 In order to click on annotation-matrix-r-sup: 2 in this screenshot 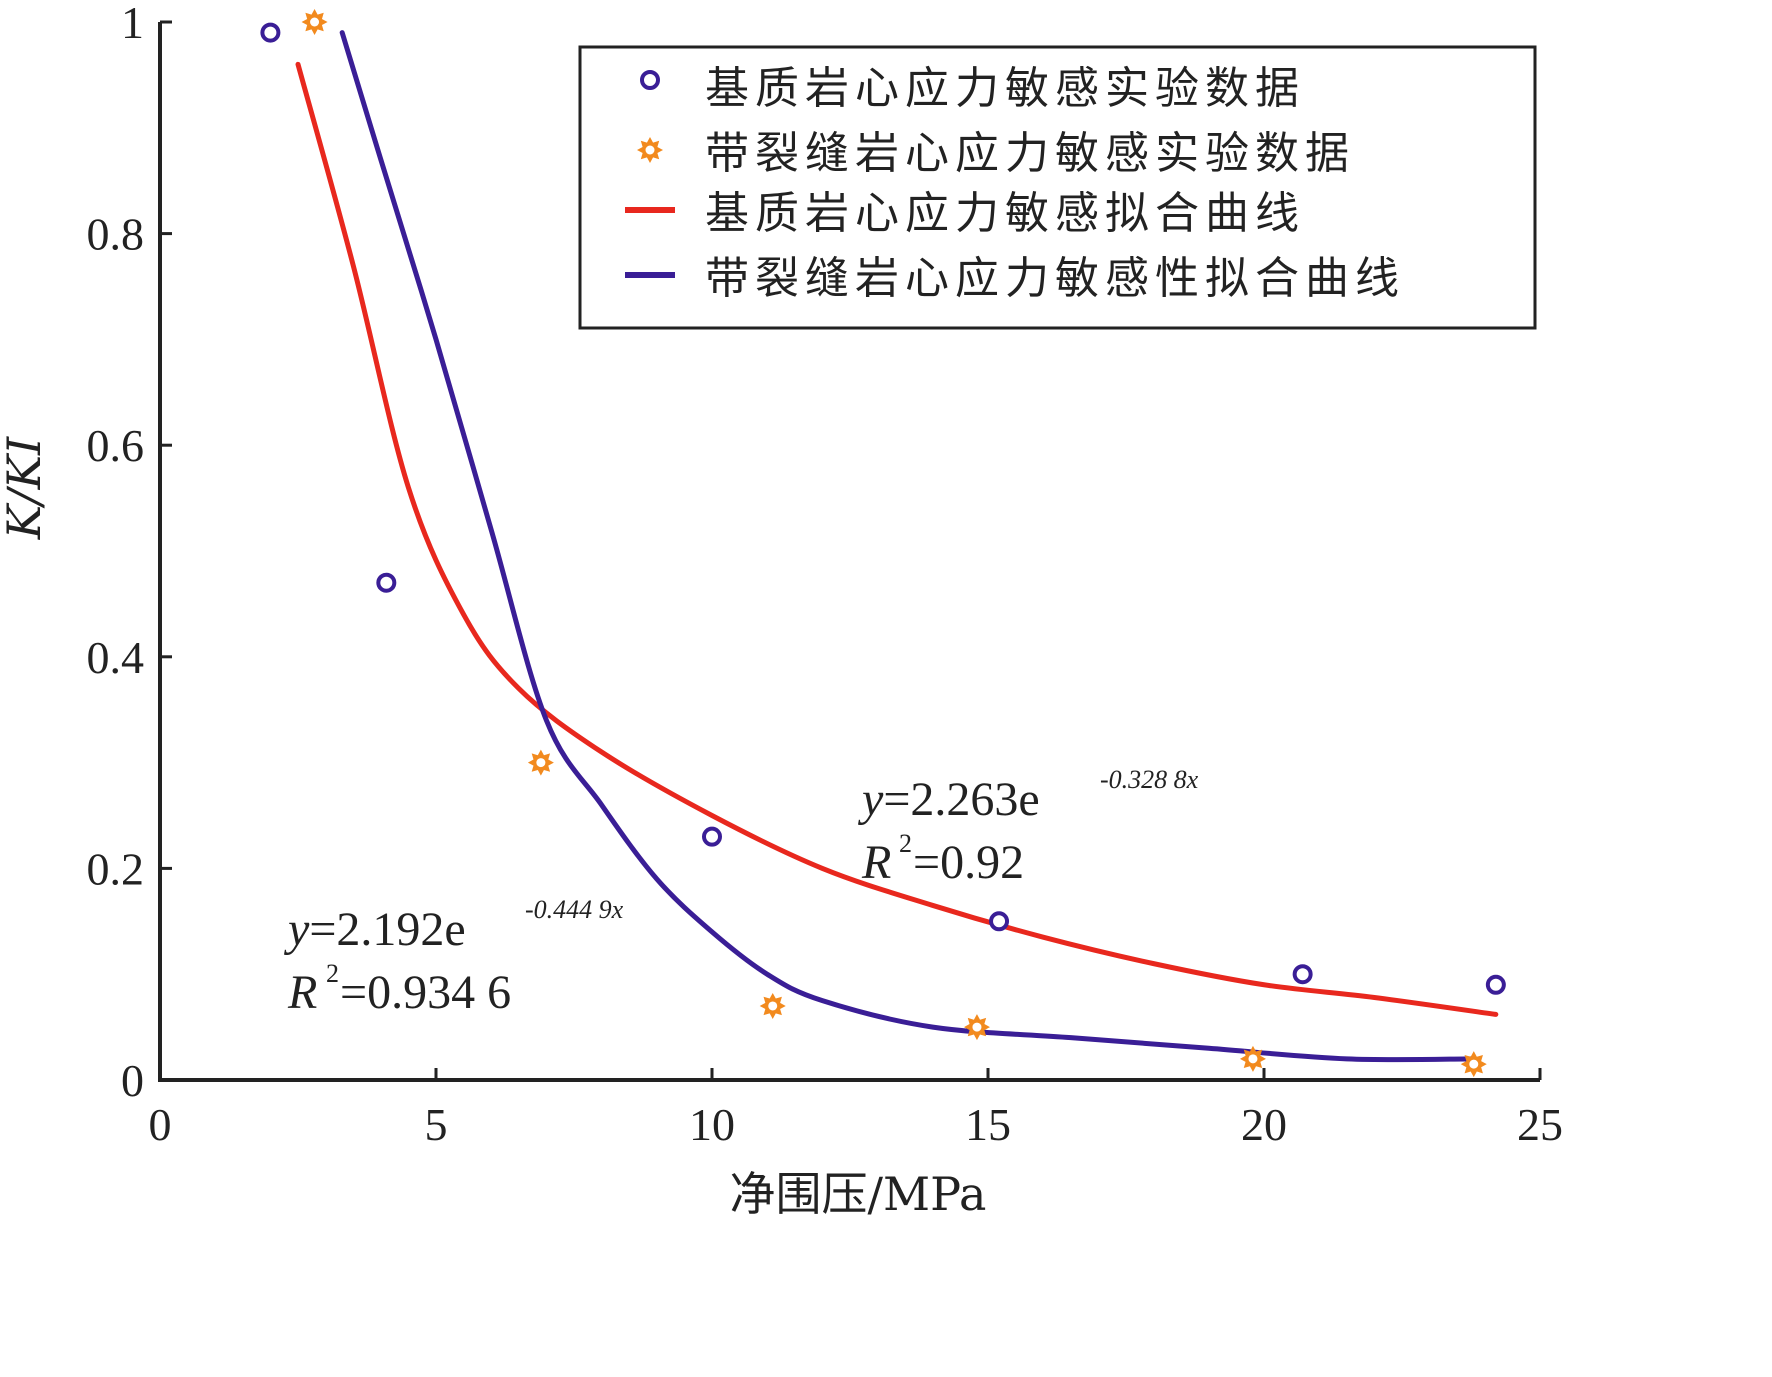, I will do `click(905, 843)`.